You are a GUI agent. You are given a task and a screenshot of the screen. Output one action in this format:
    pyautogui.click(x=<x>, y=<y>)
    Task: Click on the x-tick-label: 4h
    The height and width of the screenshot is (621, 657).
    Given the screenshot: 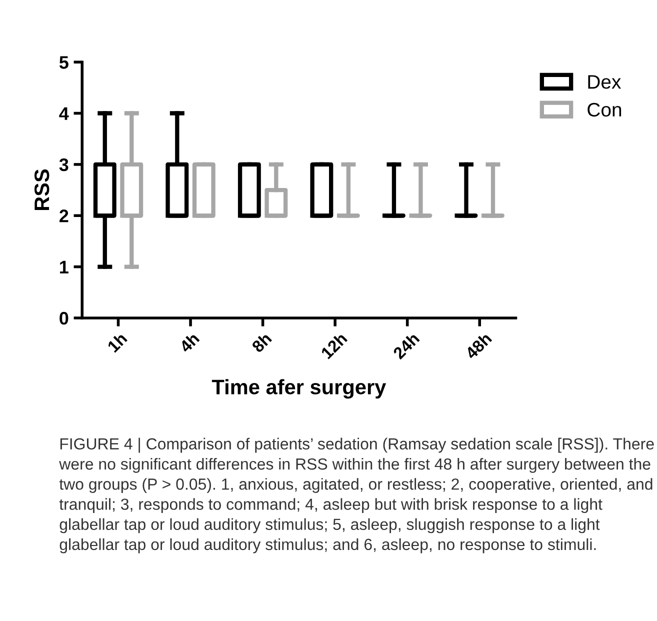 What is the action you would take?
    pyautogui.click(x=189, y=343)
    